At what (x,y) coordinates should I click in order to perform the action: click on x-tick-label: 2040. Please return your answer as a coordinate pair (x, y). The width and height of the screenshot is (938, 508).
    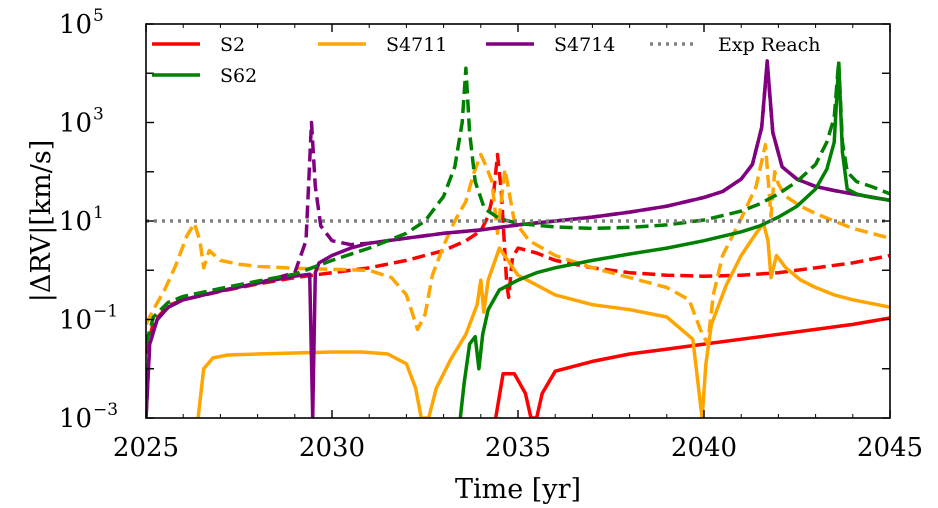
    Looking at the image, I should click on (704, 448).